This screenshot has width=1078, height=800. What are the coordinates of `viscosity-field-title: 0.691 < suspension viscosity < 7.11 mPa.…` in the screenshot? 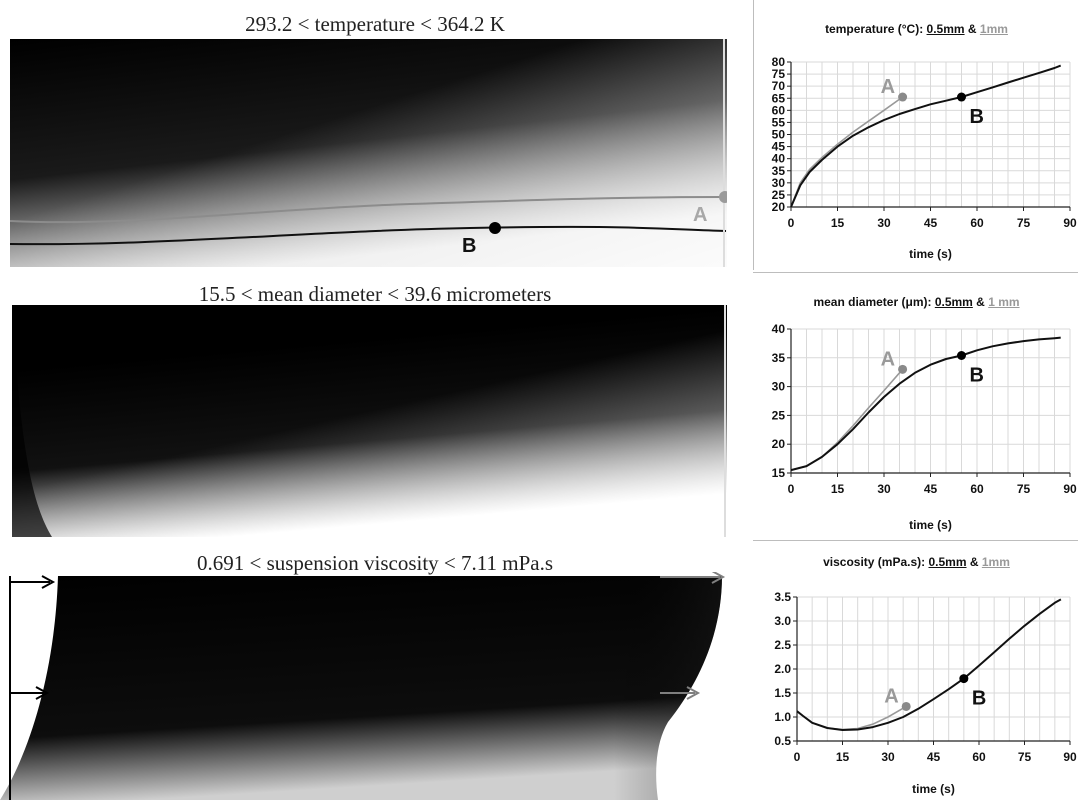 It's located at (374, 563).